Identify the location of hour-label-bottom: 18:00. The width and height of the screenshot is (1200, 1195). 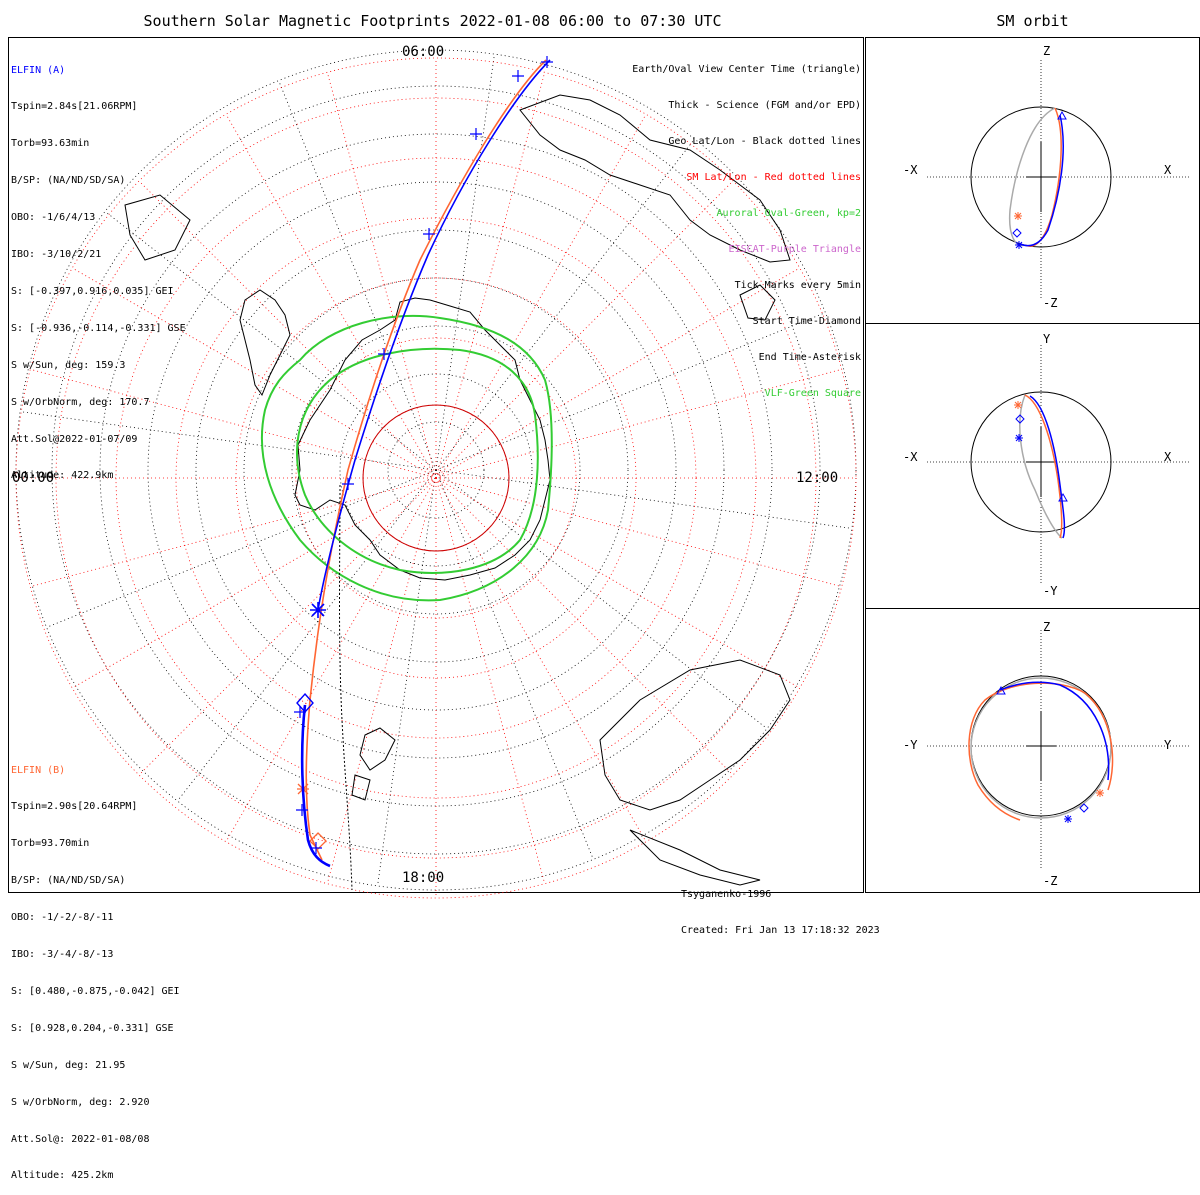
(423, 878).